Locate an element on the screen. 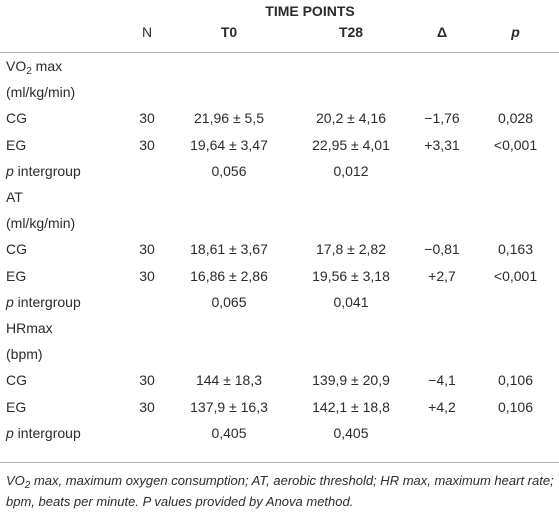 The height and width of the screenshot is (518, 559). cell-t0: 21,96 ± 5,5 is located at coordinates (229, 118).